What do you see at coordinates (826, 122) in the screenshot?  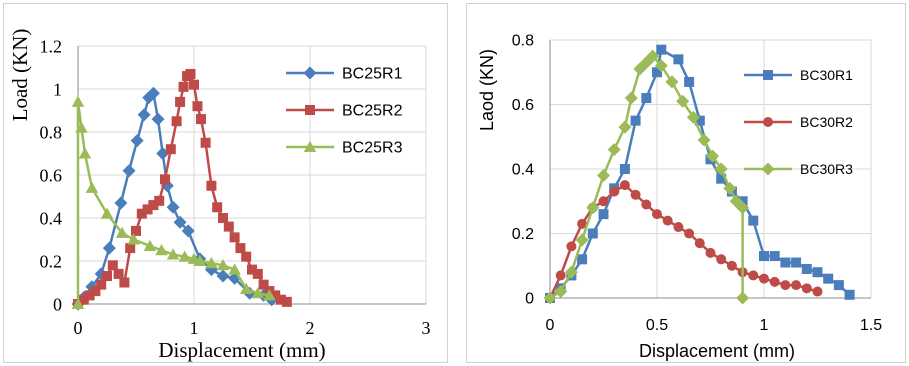 I see `legend-label-BC30R2: BC30R2` at bounding box center [826, 122].